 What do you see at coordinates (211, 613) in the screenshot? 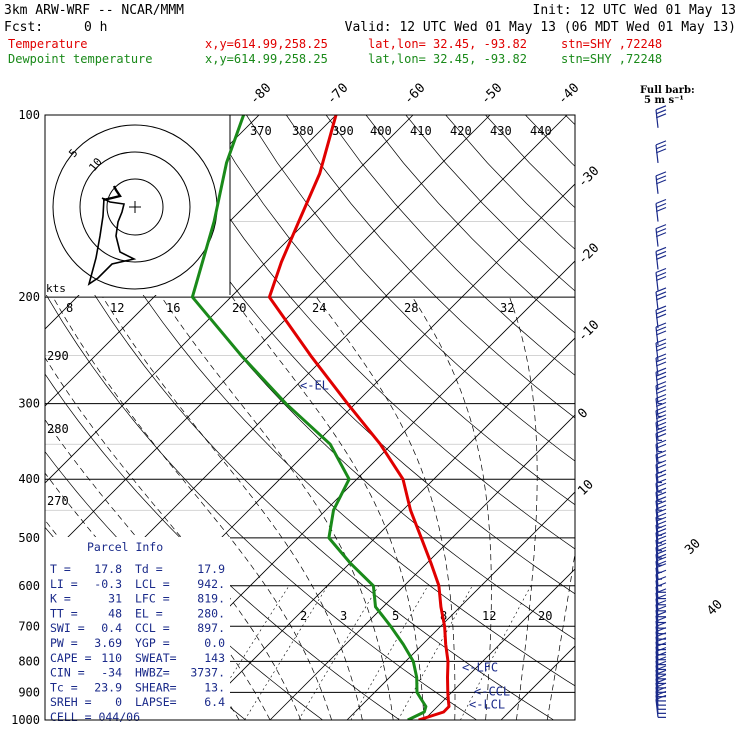
I see `parcel-info-value: 280.` at bounding box center [211, 613].